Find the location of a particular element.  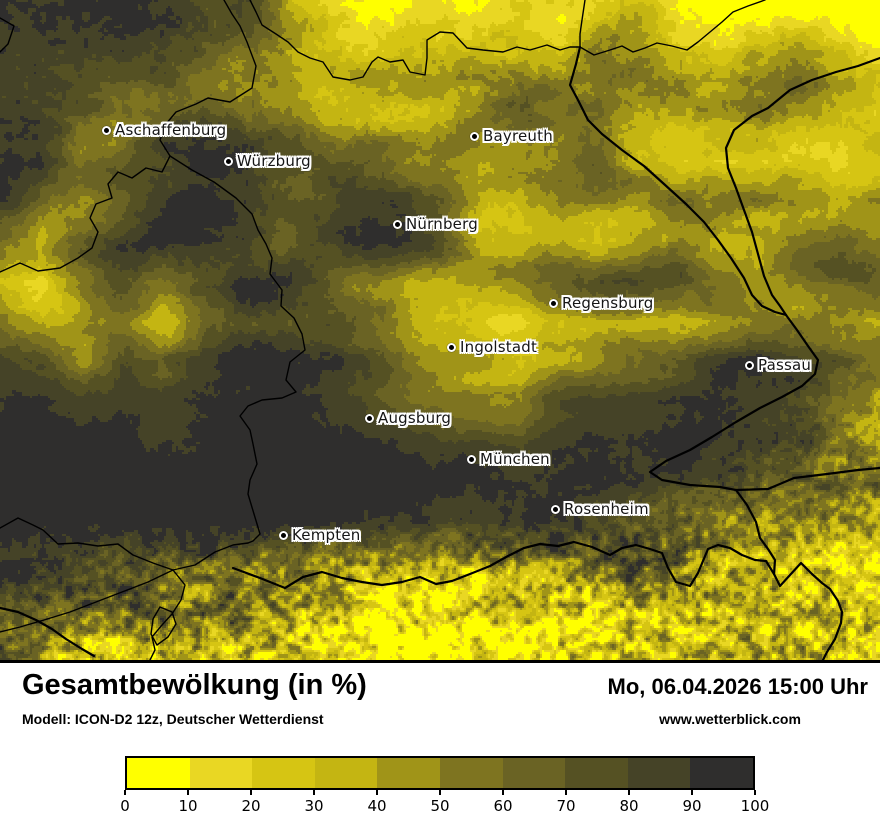

city-marker-kempten: Kempten is located at coordinates (319, 535).